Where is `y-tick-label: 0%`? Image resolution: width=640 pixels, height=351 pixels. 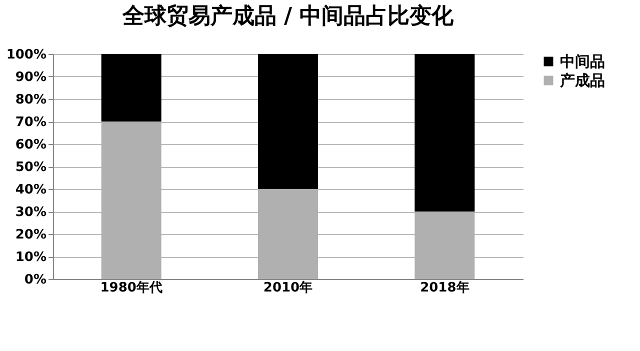 y-tick-label: 0% is located at coordinates (35, 280).